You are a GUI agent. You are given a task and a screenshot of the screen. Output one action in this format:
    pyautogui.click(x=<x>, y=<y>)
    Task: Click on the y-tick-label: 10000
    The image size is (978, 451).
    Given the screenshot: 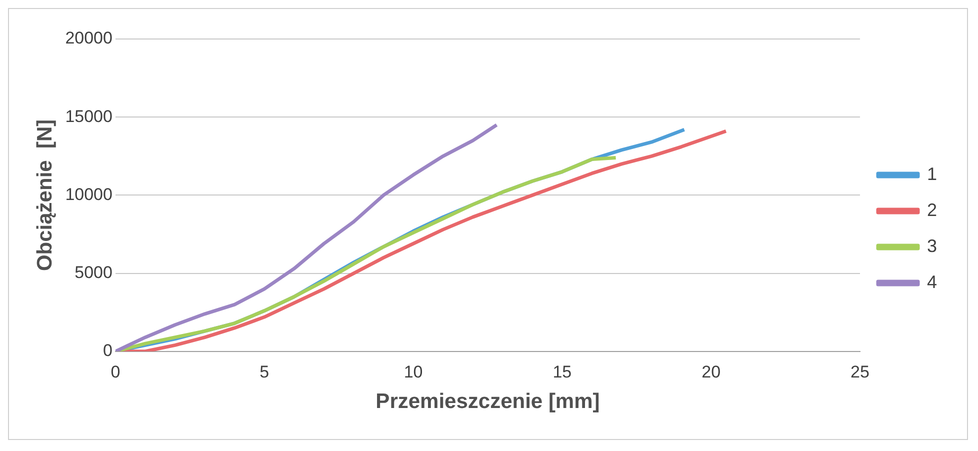 What is the action you would take?
    pyautogui.click(x=88, y=194)
    